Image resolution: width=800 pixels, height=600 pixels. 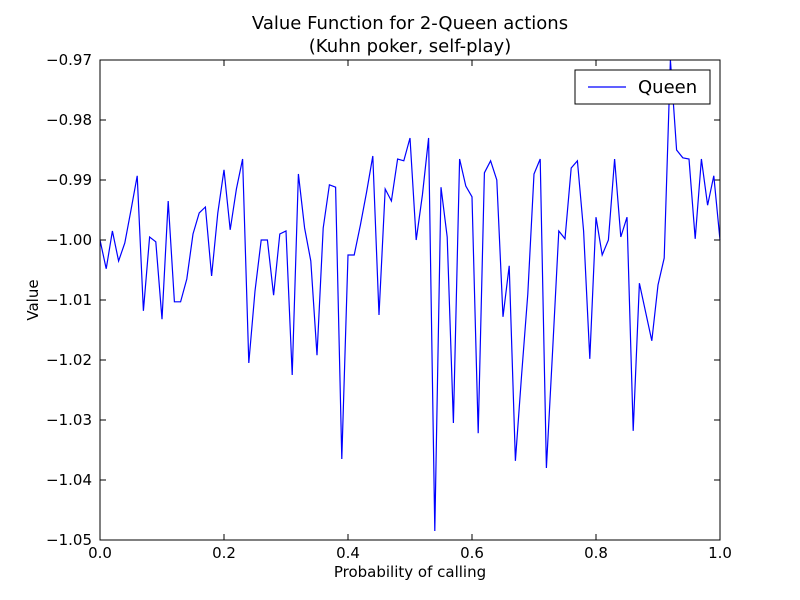 What do you see at coordinates (410, 23) in the screenshot?
I see `chart-title: Value Function for 2-Queen actions` at bounding box center [410, 23].